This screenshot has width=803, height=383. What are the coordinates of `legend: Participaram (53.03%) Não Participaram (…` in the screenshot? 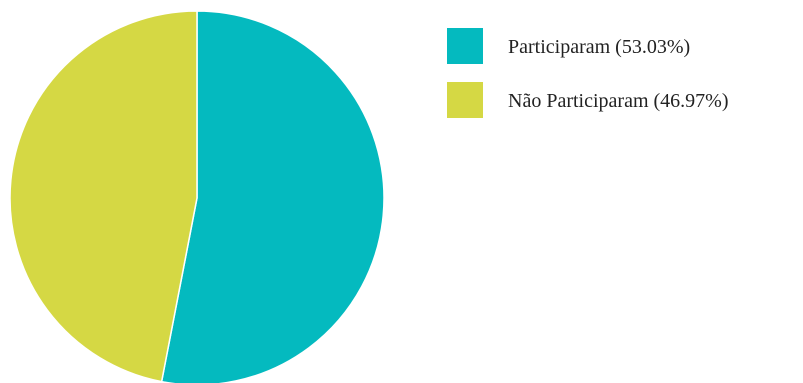 It's located at (587, 73).